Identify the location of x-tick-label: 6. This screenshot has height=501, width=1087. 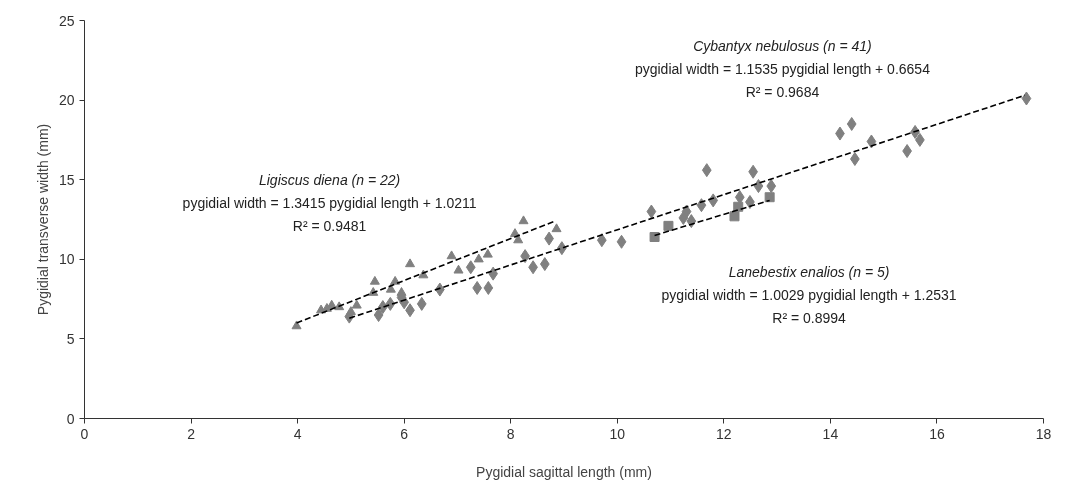
(404, 433).